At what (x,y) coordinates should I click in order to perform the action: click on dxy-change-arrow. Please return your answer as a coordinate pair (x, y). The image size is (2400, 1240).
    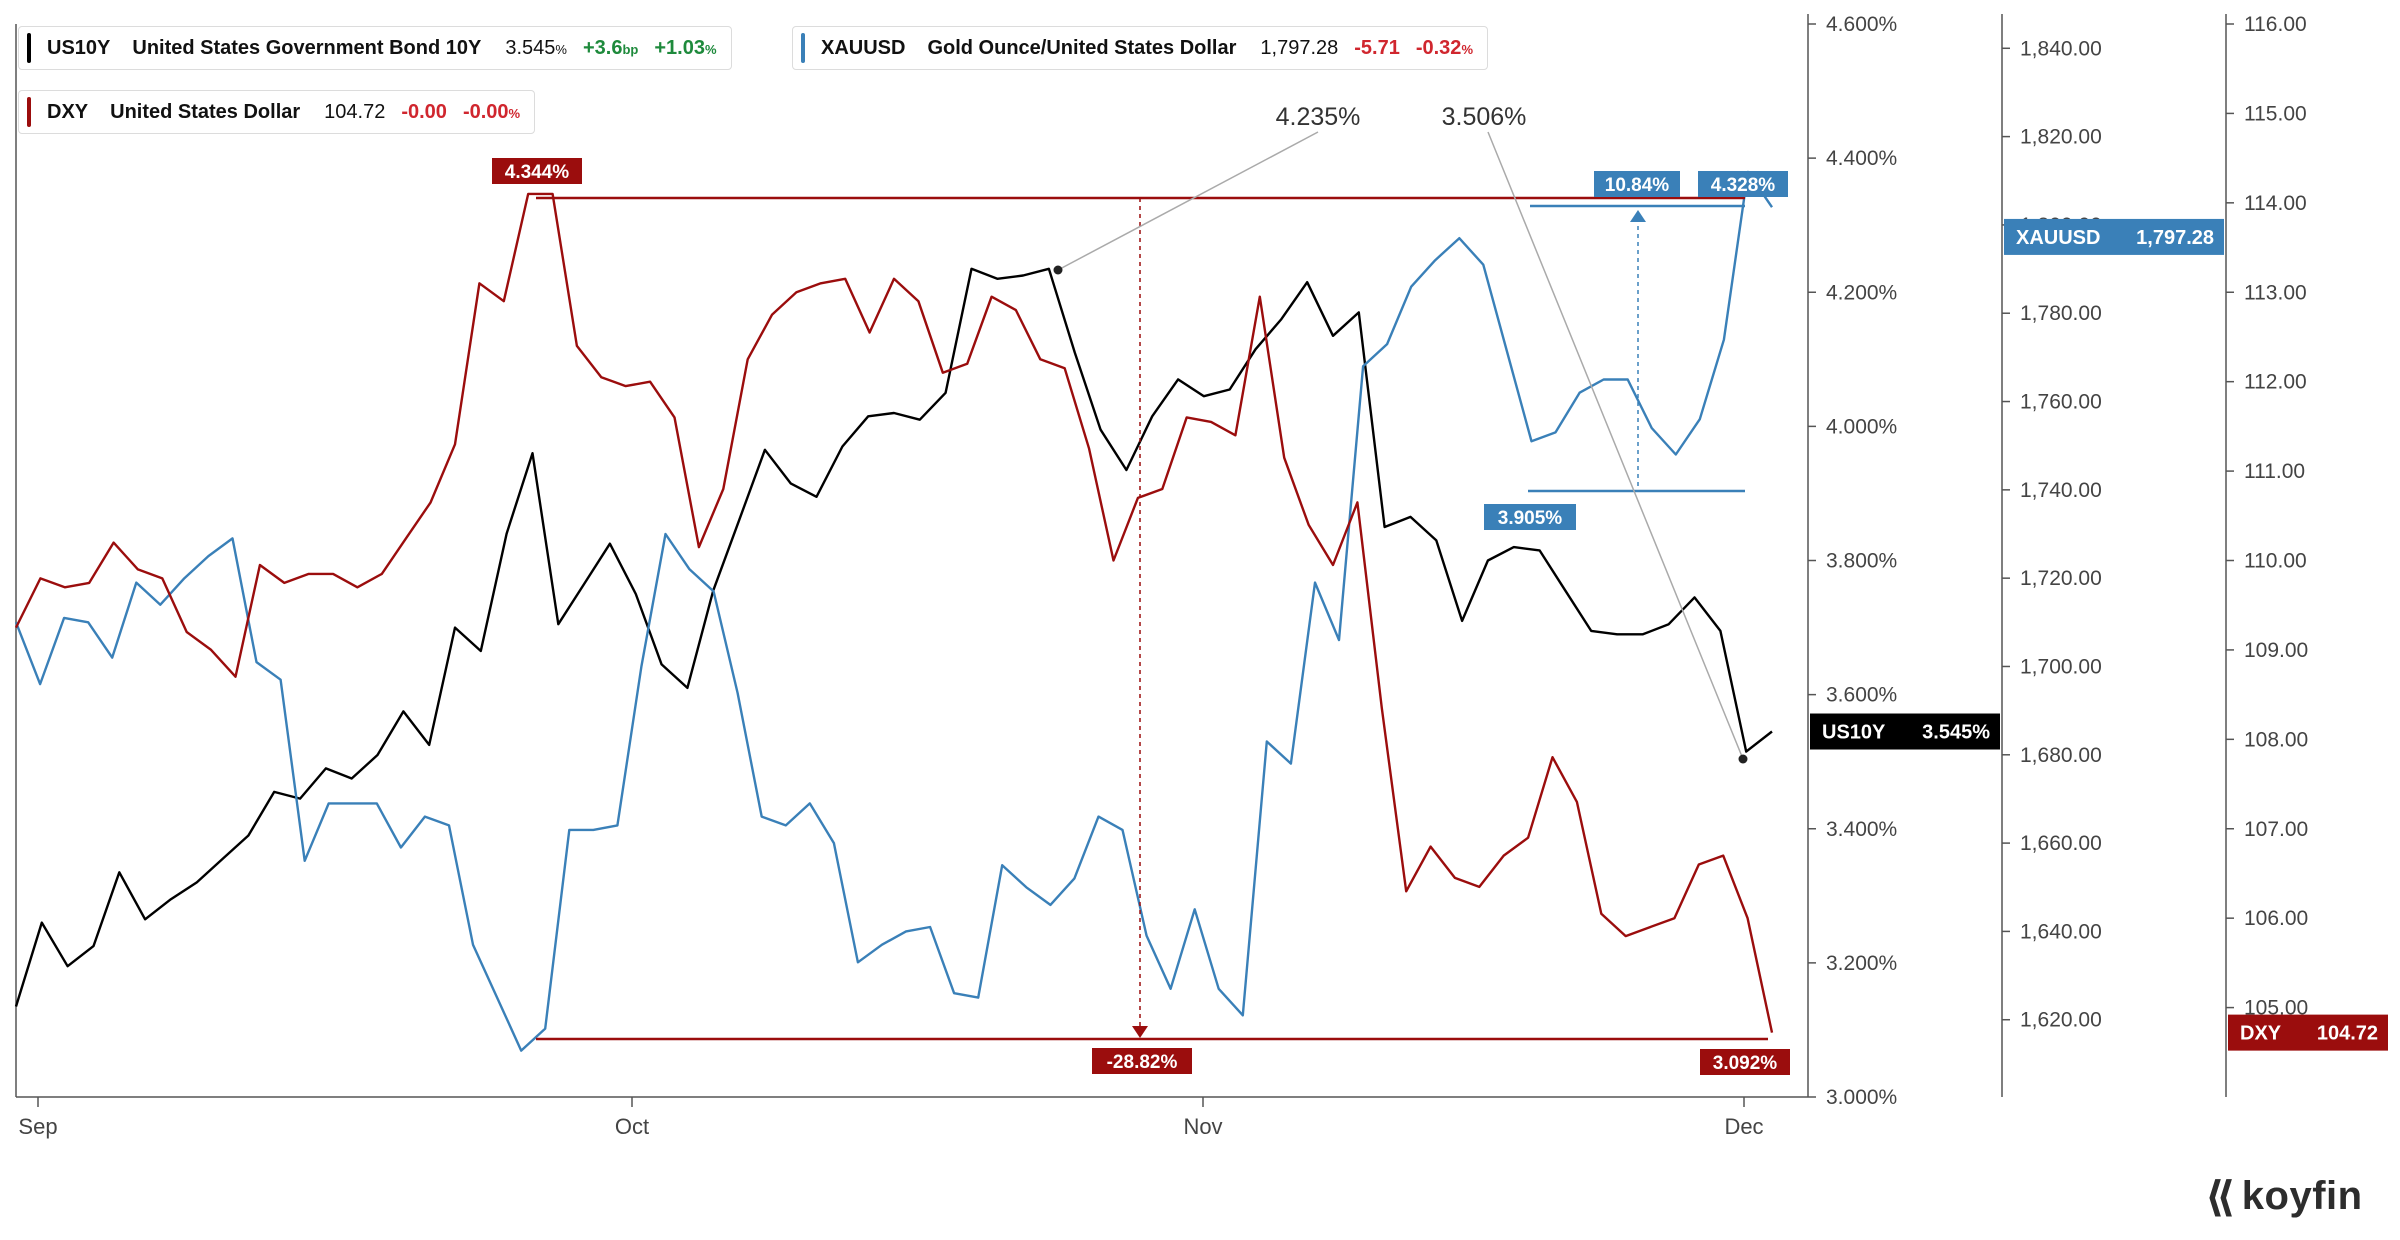
    Looking at the image, I should click on (1140, 1032).